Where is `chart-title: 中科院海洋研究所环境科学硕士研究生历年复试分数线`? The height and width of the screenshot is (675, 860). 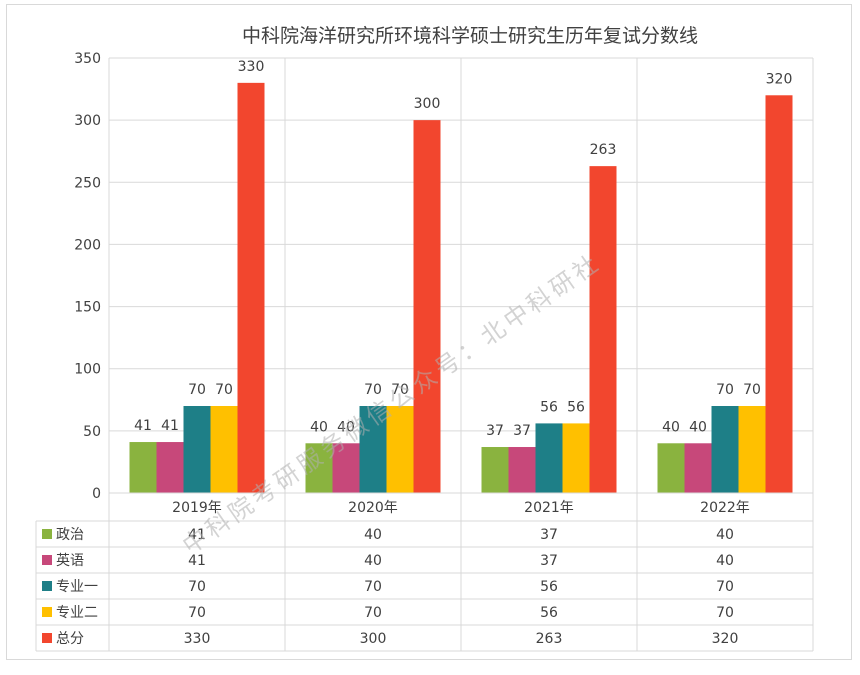 chart-title: 中科院海洋研究所环境科学硕士研究生历年复试分数线 is located at coordinates (470, 36).